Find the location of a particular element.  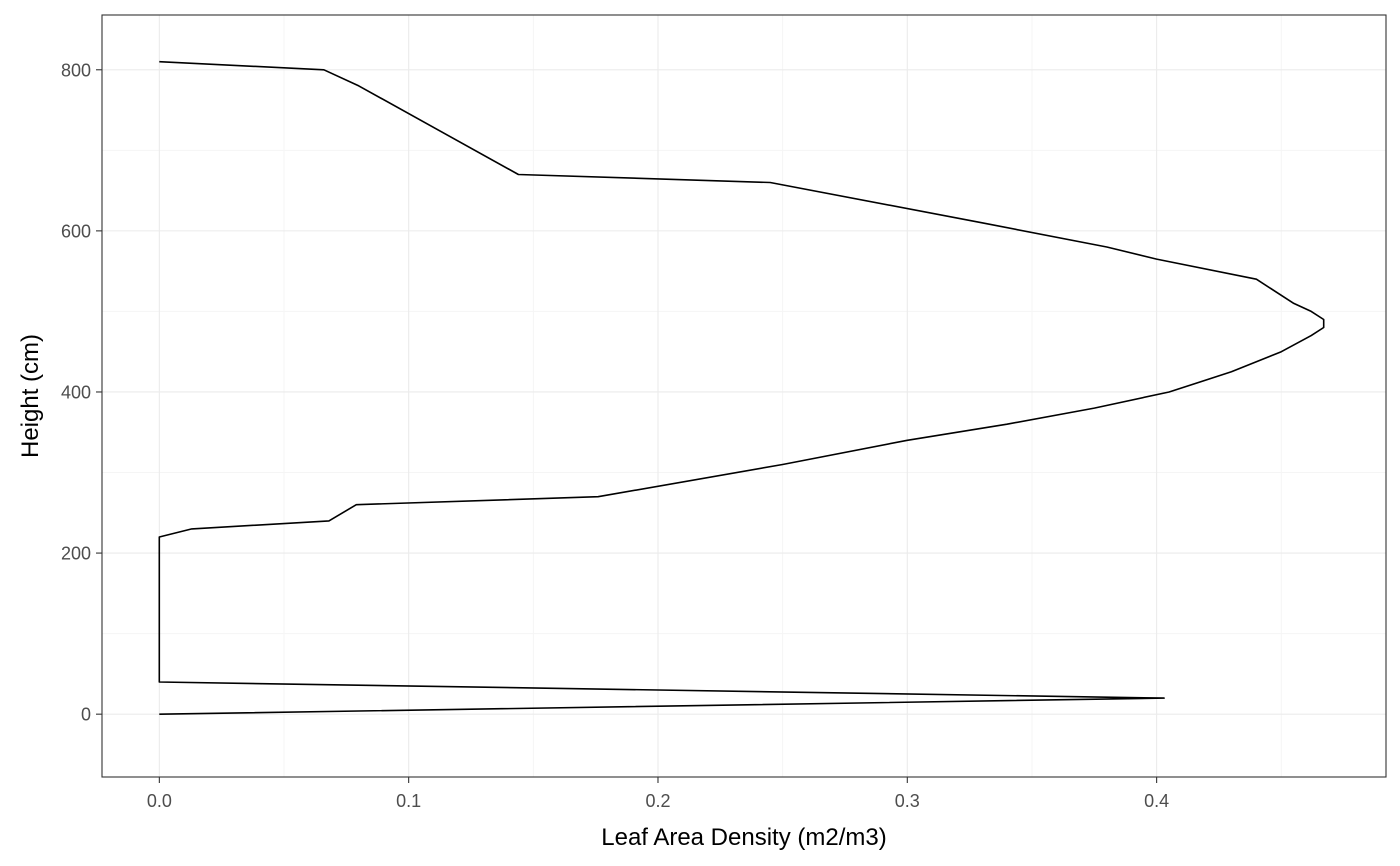

x-tick-label: 0.0 is located at coordinates (159, 801).